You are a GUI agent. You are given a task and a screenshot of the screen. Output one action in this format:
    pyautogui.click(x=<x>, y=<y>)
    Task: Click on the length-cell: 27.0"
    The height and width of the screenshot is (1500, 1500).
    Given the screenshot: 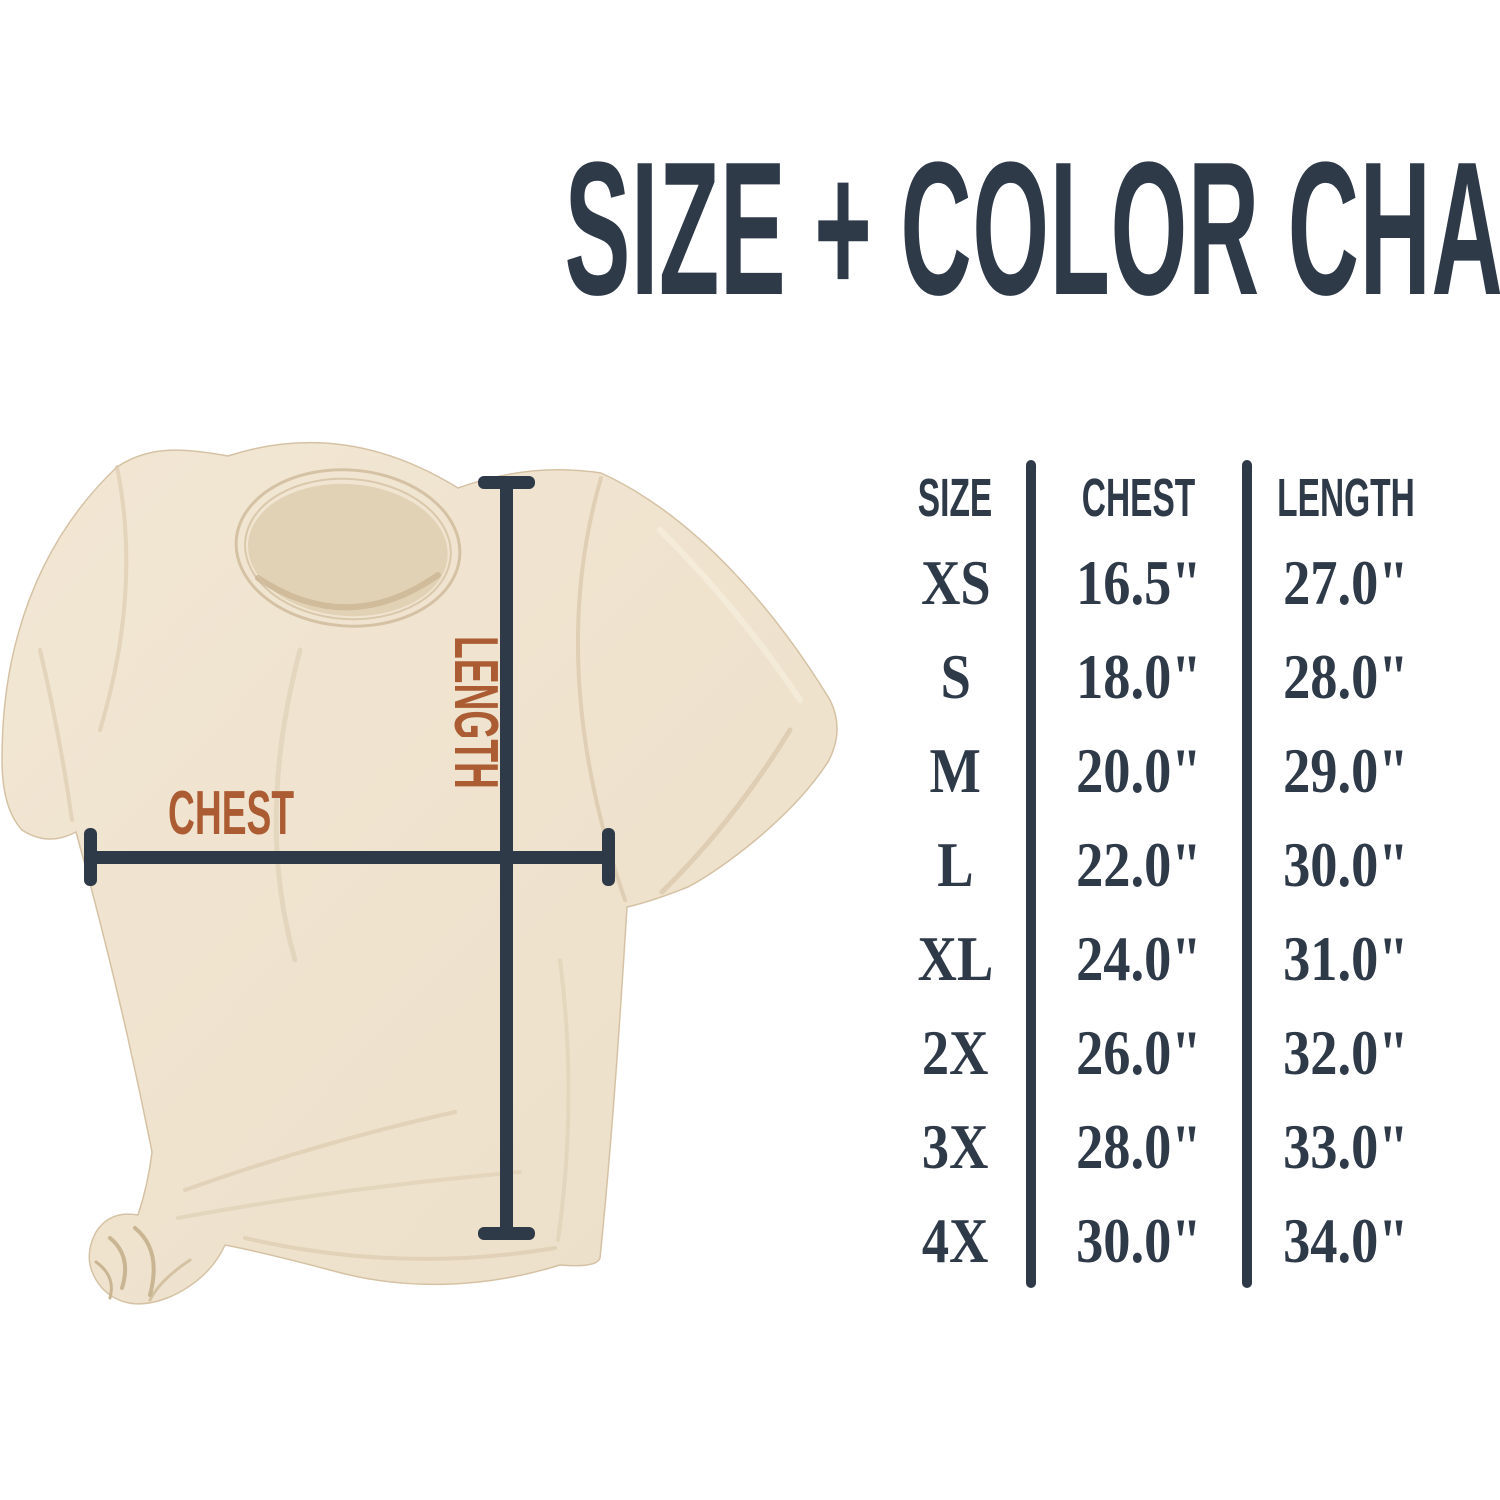 What is the action you would take?
    pyautogui.click(x=1346, y=582)
    